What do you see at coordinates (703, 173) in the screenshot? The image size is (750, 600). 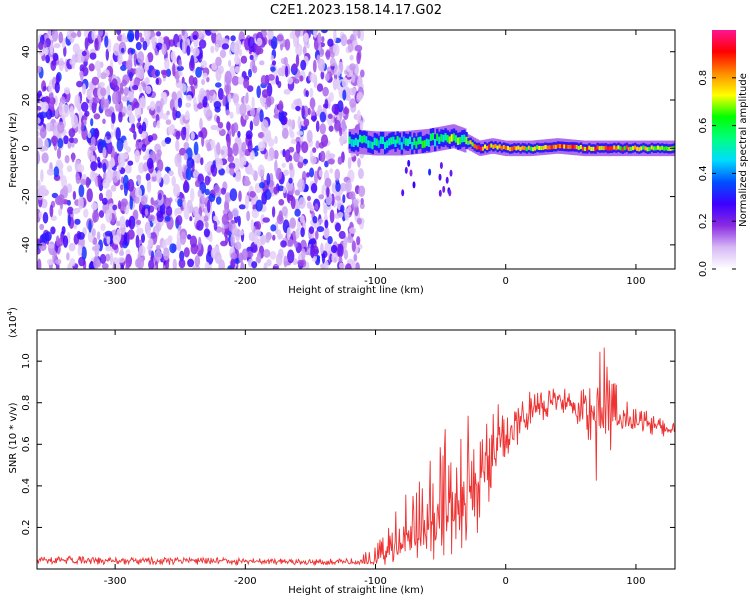 I see `colorbar-tick-label: 0.4` at bounding box center [703, 173].